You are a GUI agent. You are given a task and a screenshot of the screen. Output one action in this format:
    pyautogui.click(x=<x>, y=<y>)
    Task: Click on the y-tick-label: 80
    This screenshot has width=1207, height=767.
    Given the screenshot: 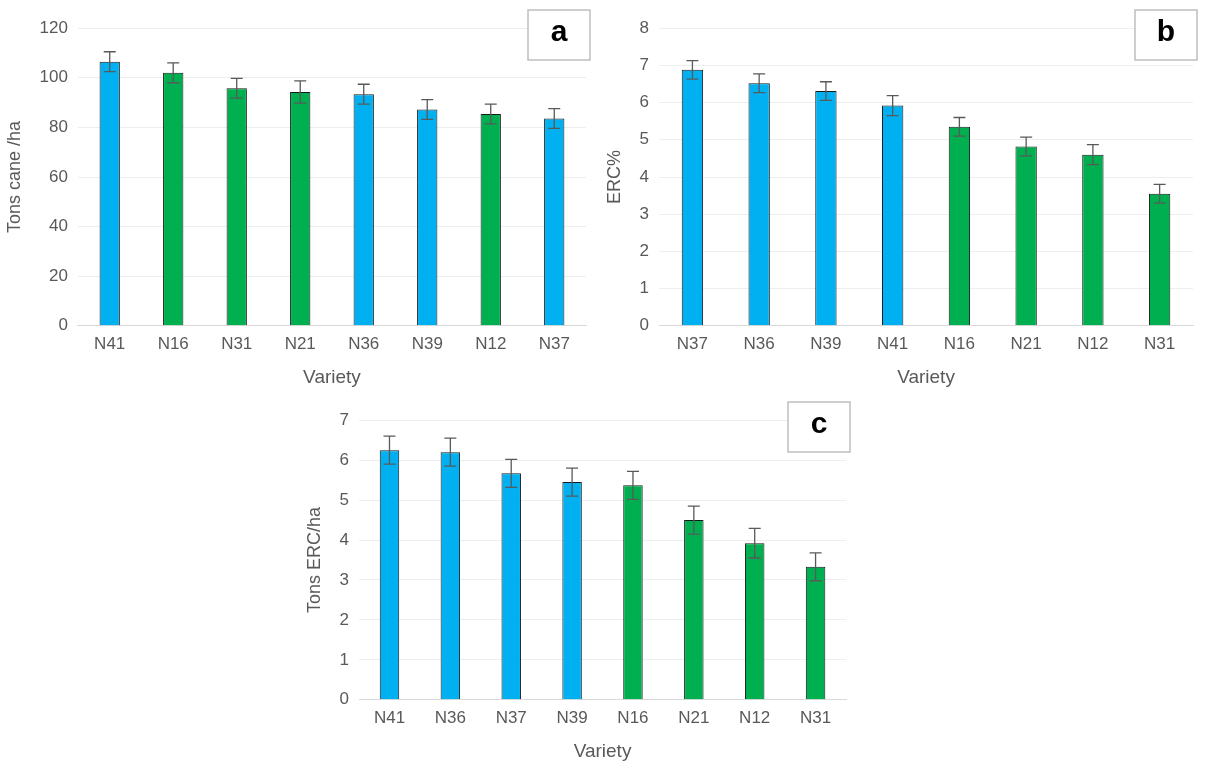 What is the action you would take?
    pyautogui.click(x=58, y=127)
    